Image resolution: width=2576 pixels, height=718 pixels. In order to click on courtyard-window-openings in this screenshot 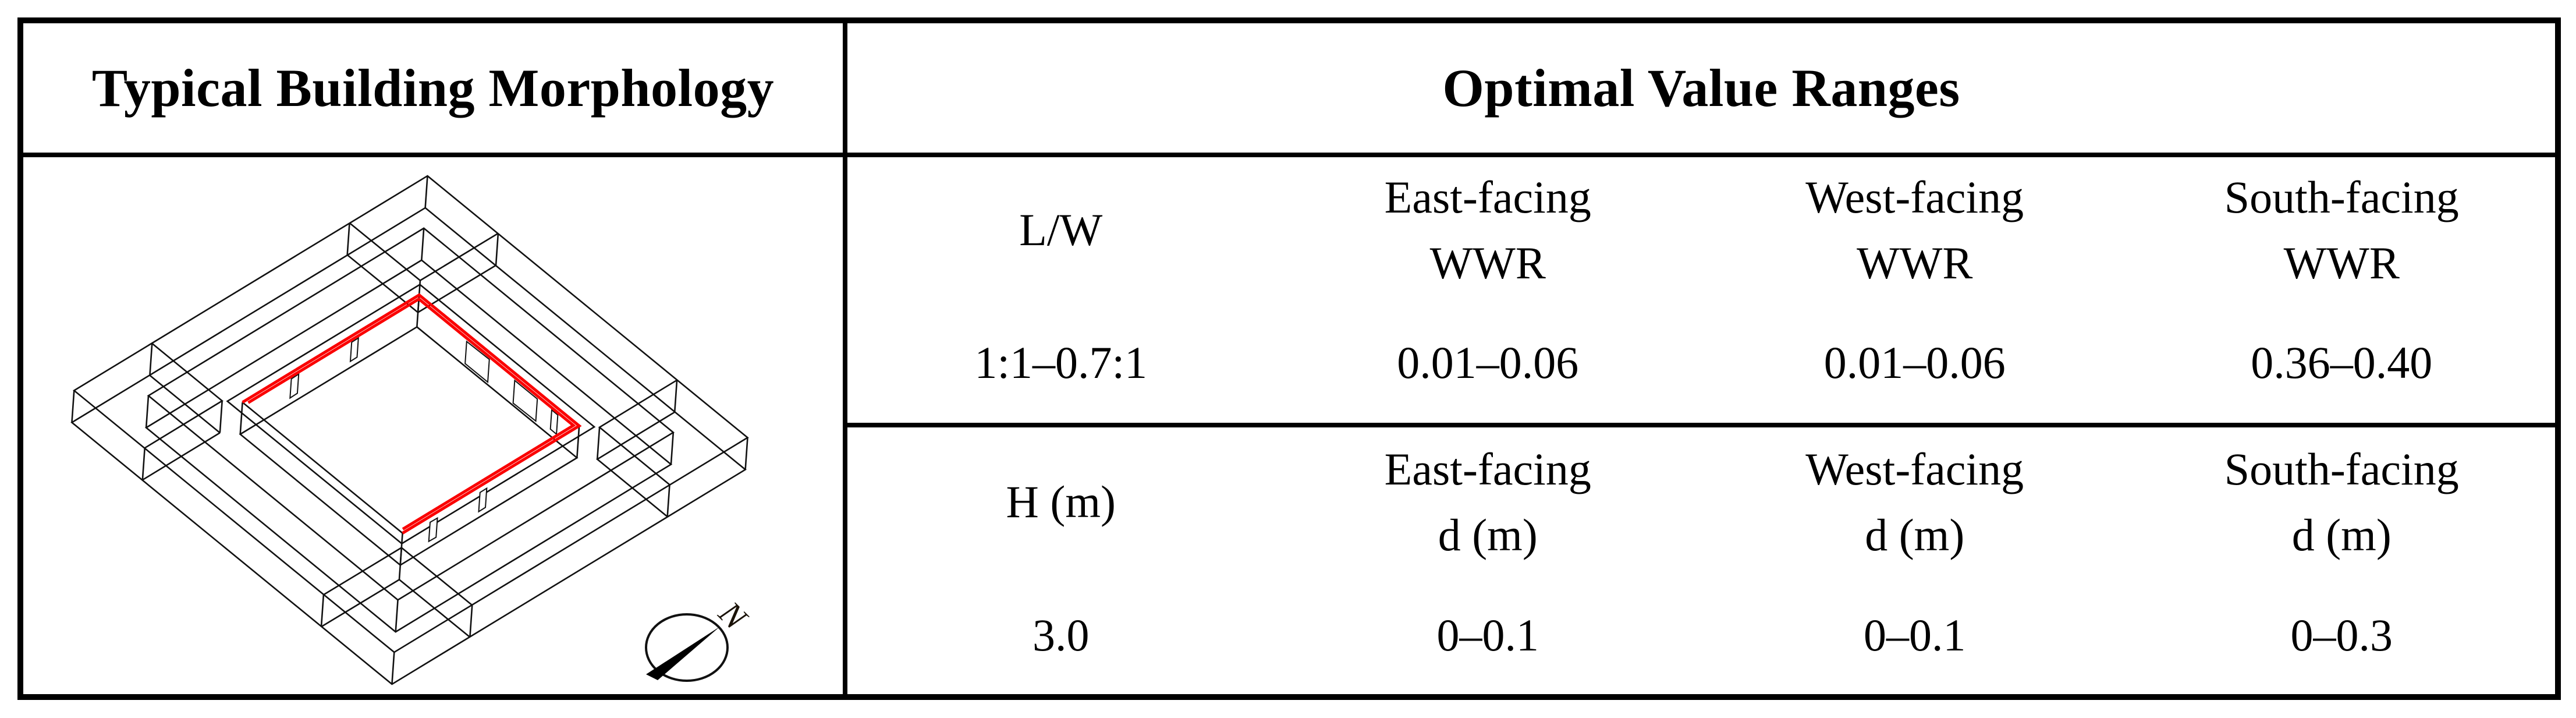, I will do `click(424, 440)`.